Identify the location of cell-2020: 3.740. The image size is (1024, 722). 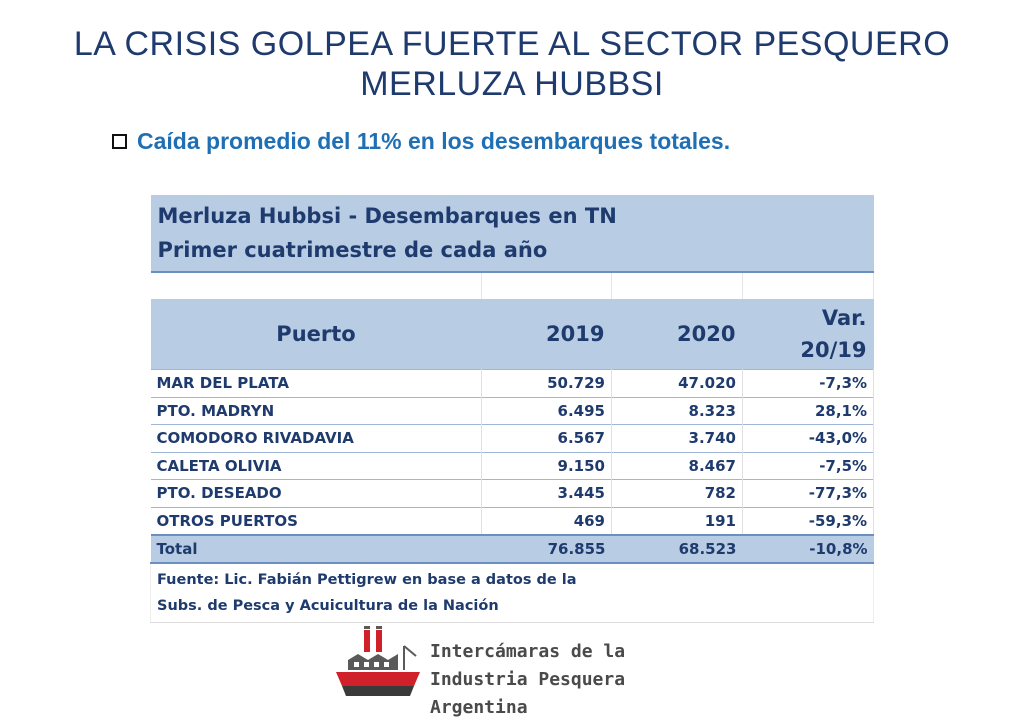
(677, 438).